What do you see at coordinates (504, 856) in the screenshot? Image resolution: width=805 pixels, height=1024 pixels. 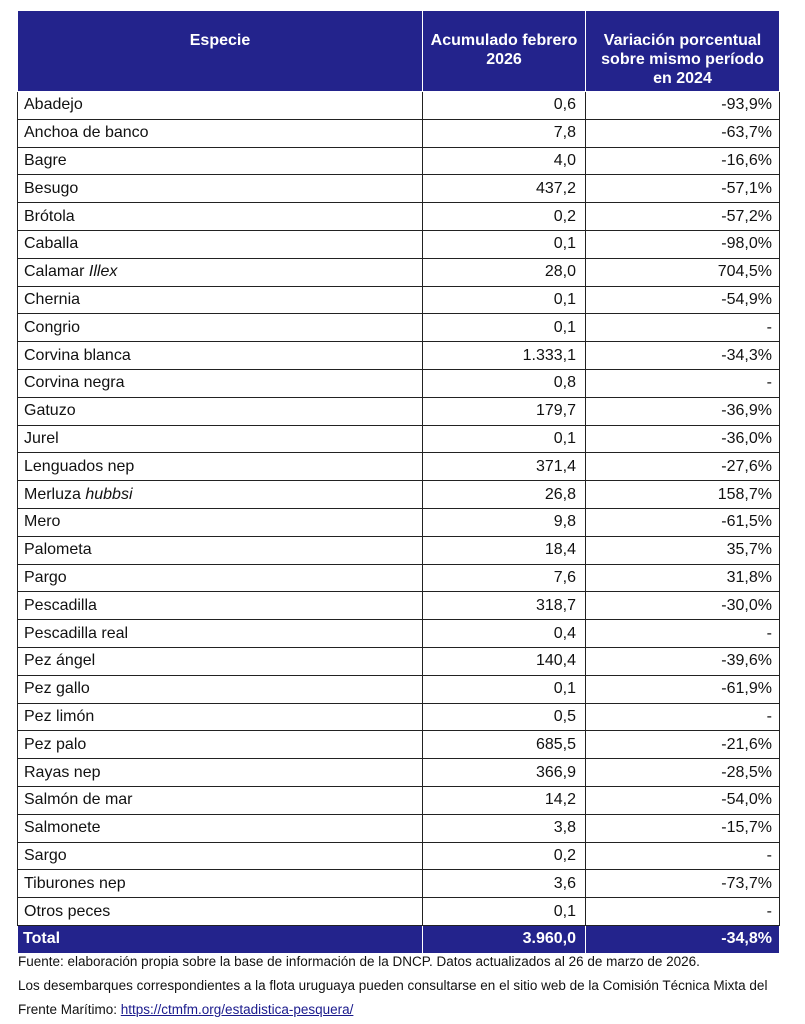 I see `accumulated-cell: 0,2` at bounding box center [504, 856].